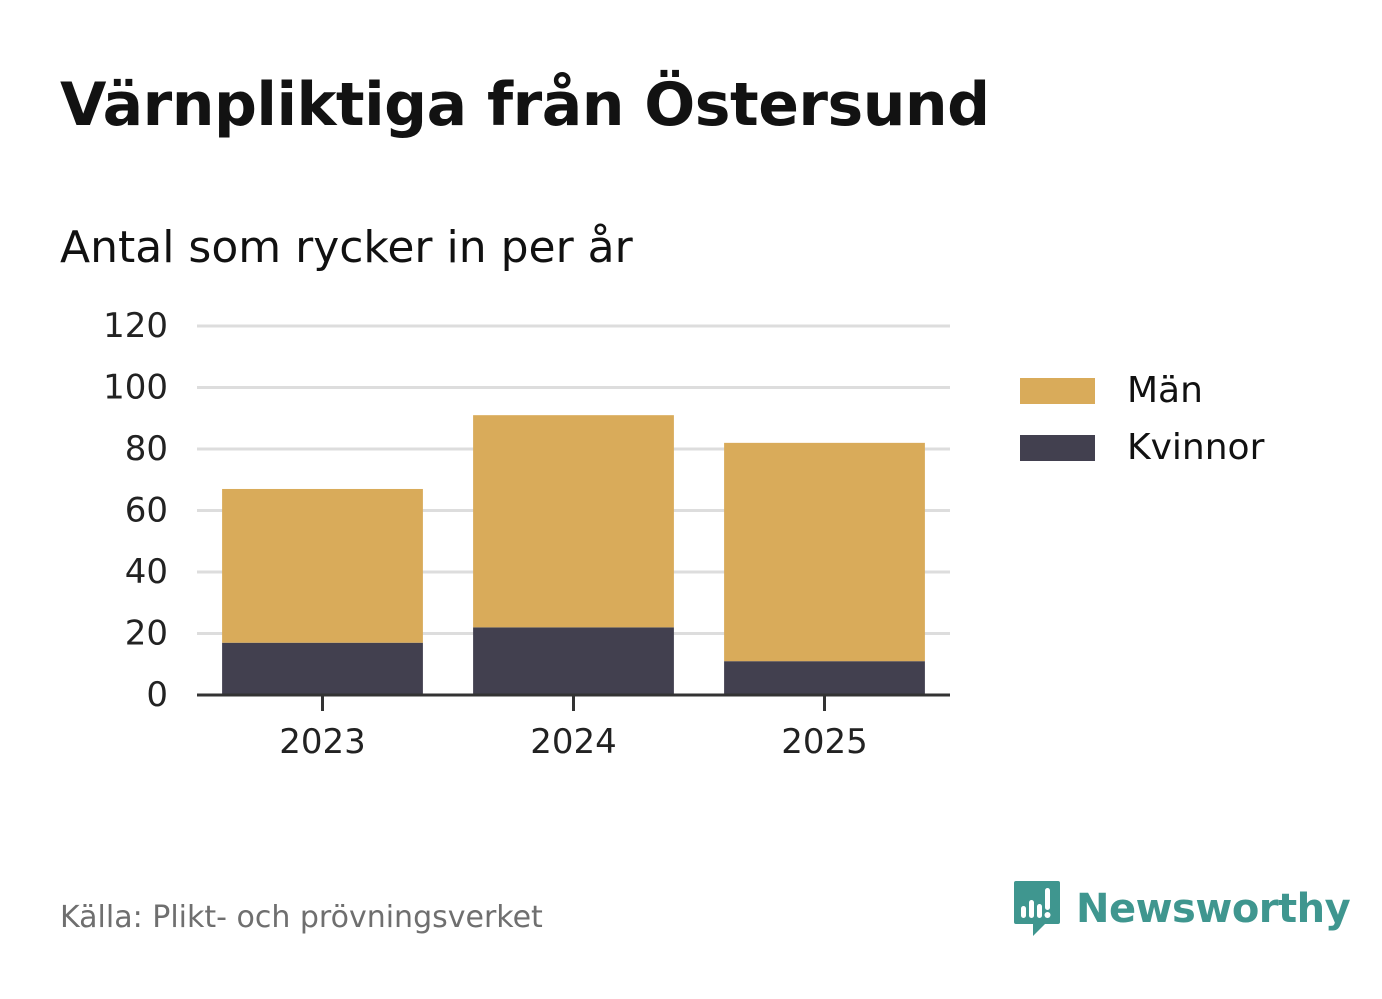  I want to click on y-tick-label-20: 20, so click(146, 634).